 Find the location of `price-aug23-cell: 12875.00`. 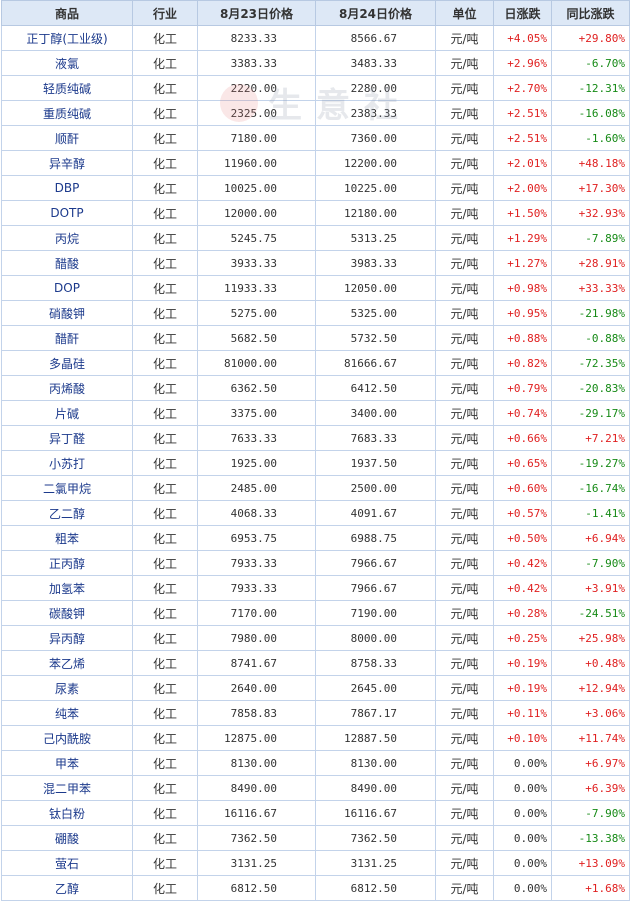

price-aug23-cell: 12875.00 is located at coordinates (256, 738).